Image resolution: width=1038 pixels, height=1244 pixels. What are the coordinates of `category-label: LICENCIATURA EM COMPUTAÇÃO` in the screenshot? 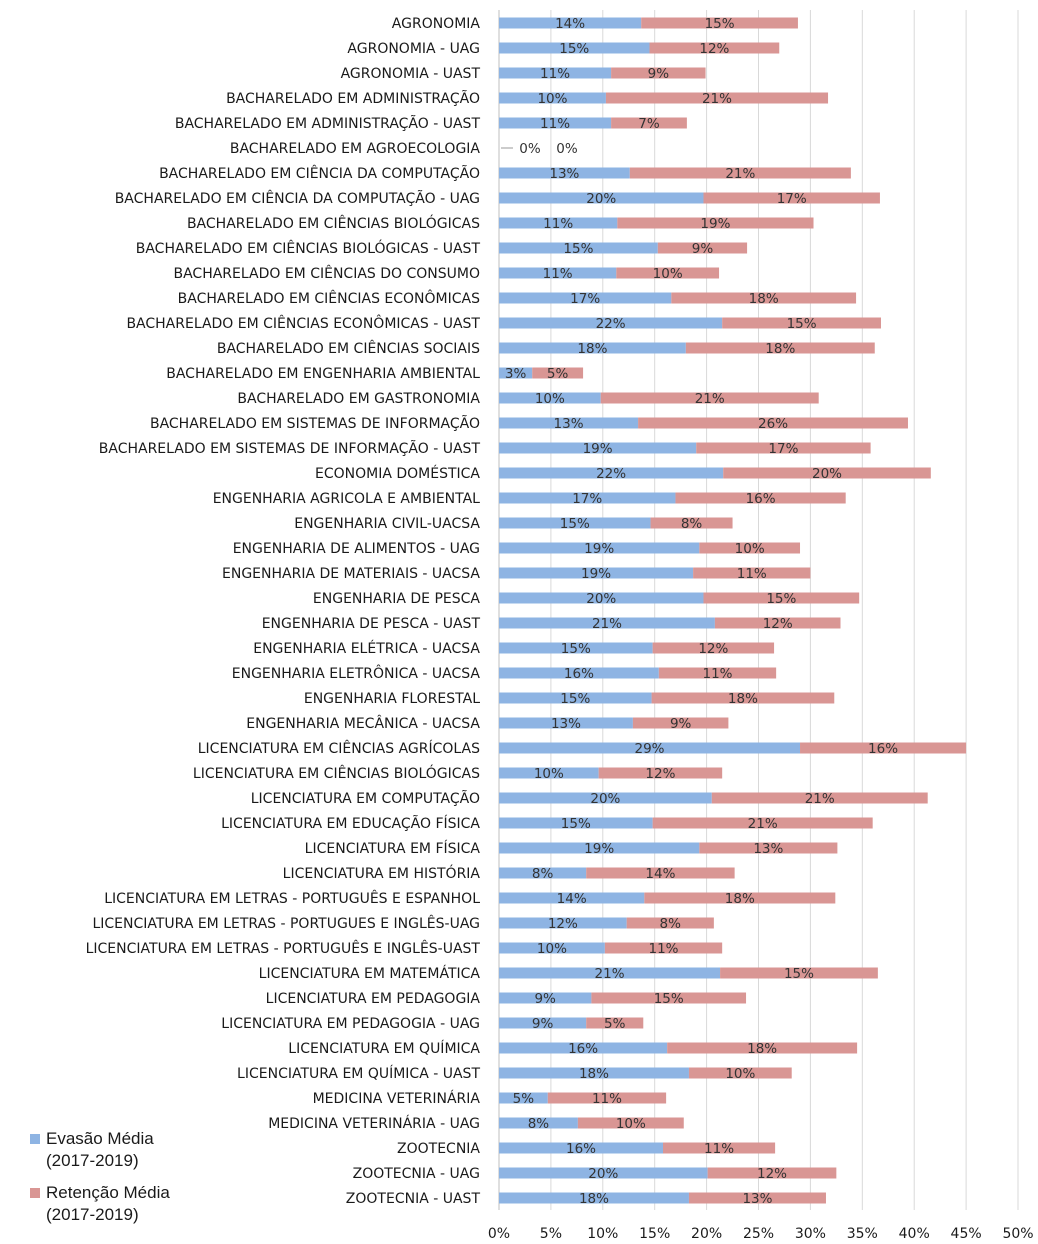 It's located at (365, 798).